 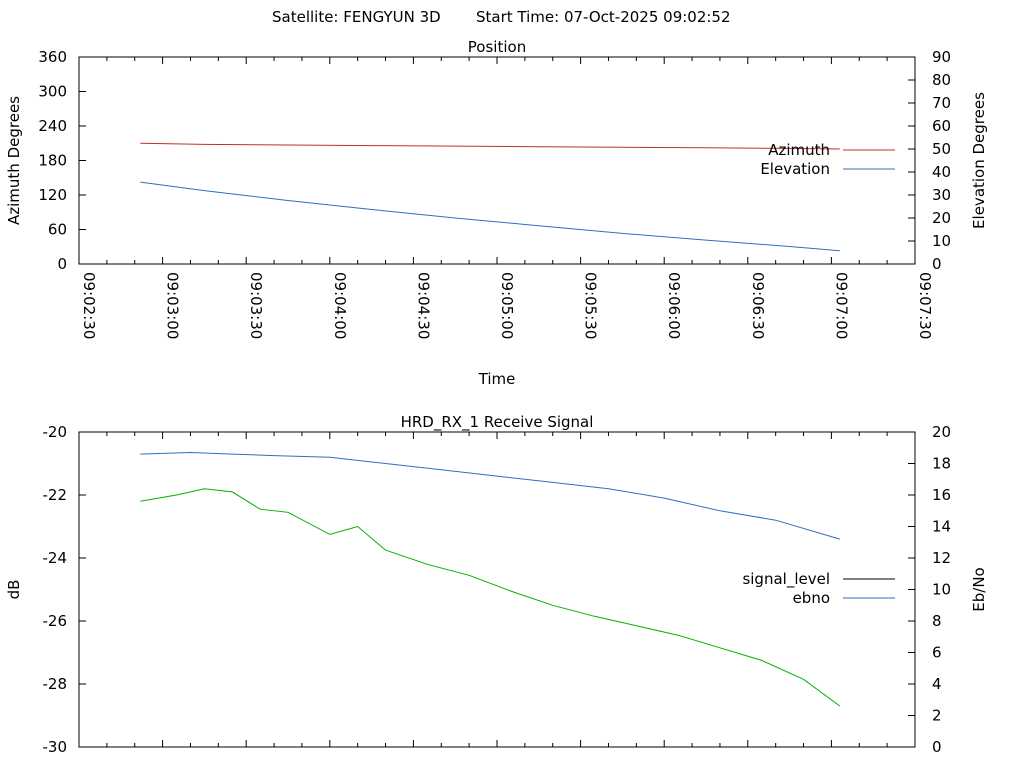 I want to click on legend-label: Elevation, so click(x=795, y=169).